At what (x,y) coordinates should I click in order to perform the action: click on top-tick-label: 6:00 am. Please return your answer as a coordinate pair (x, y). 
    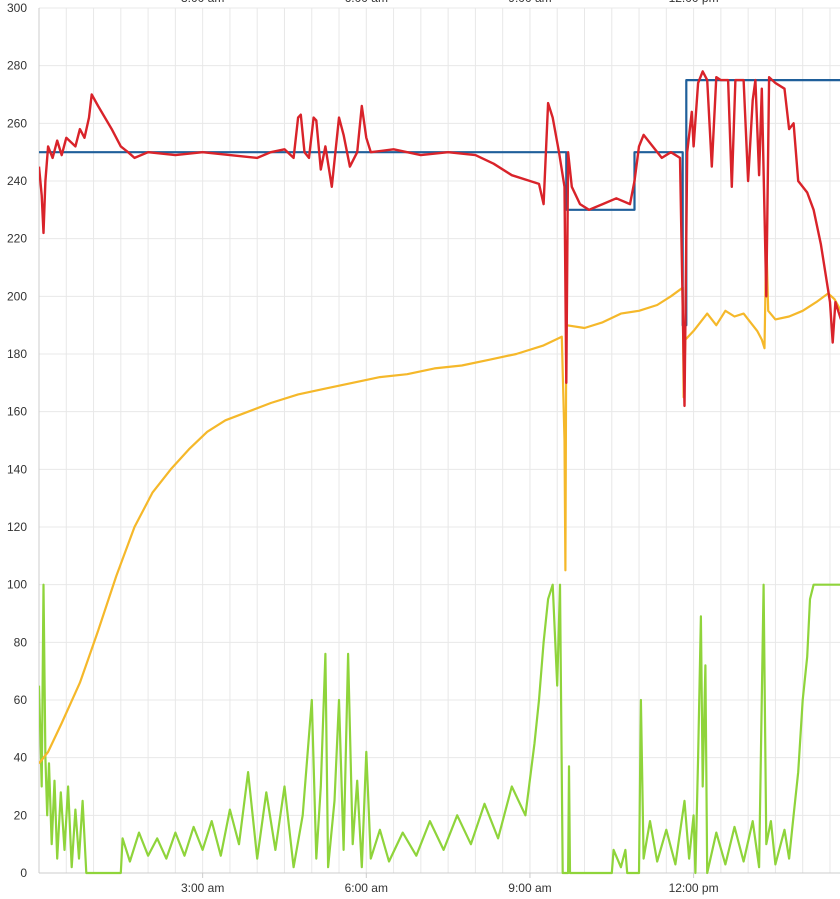
    Looking at the image, I should click on (366, 2).